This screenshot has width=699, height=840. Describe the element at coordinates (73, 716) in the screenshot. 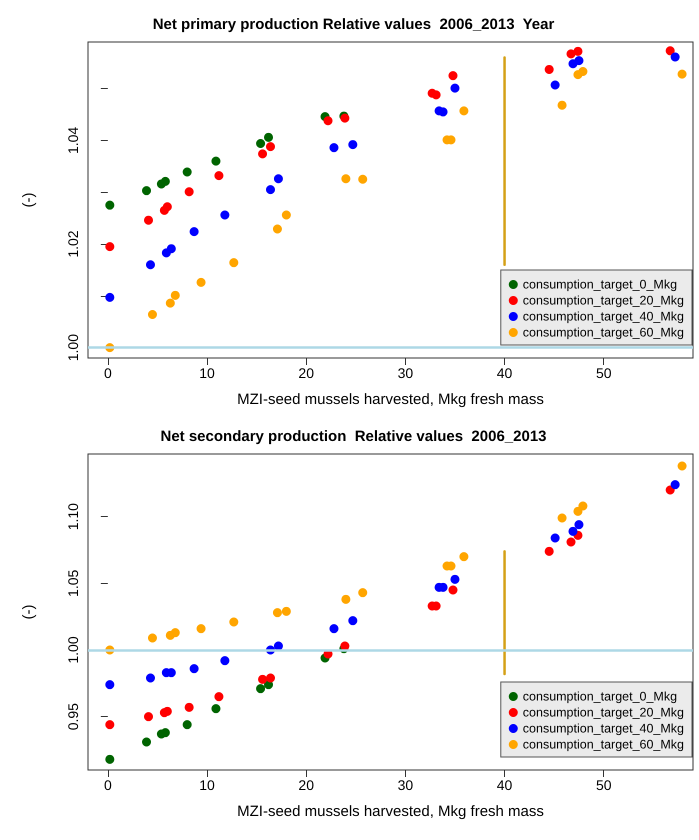

I see `y-tick-label: 0.95` at that location.